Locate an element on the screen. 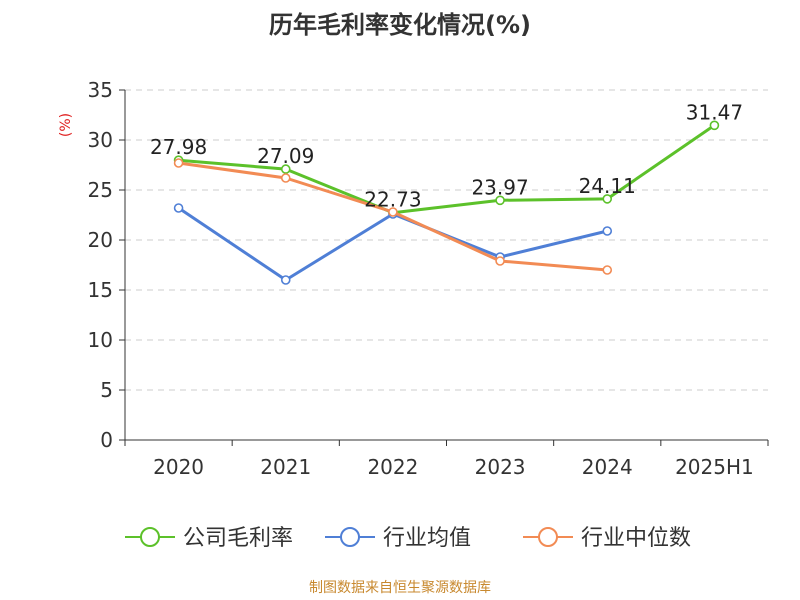 Image resolution: width=800 pixels, height=600 pixels. y-tick-label: 30 is located at coordinates (100, 140).